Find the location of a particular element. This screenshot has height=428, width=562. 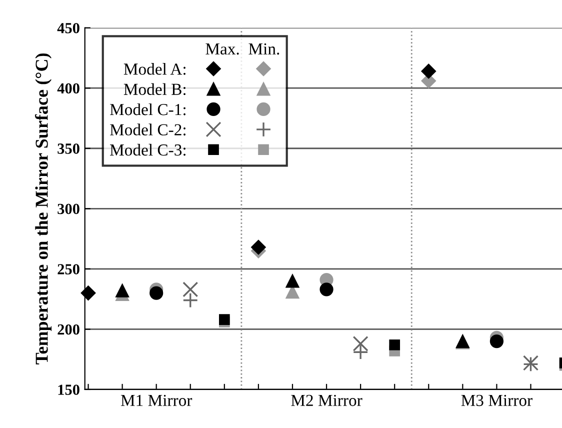

legend-label: Model C-3: is located at coordinates (148, 150).